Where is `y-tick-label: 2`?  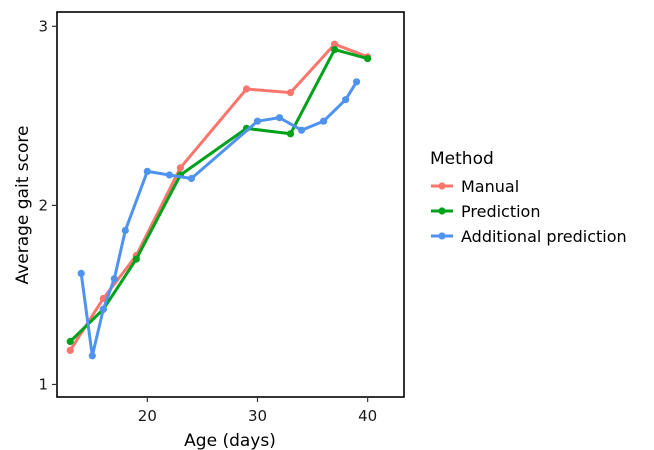
y-tick-label: 2 is located at coordinates (43, 205).